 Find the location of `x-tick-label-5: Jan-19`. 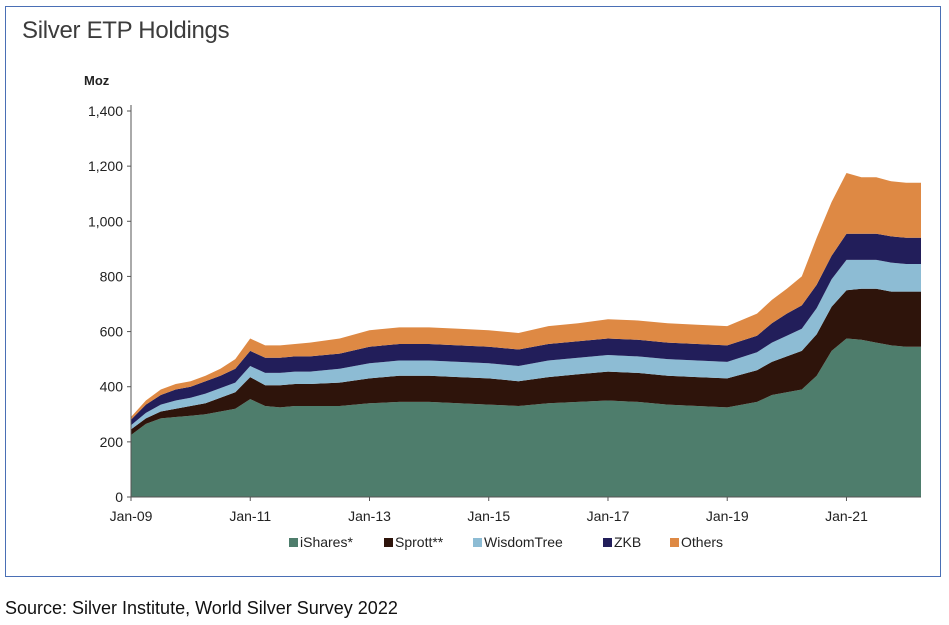

x-tick-label-5: Jan-19 is located at coordinates (727, 516).